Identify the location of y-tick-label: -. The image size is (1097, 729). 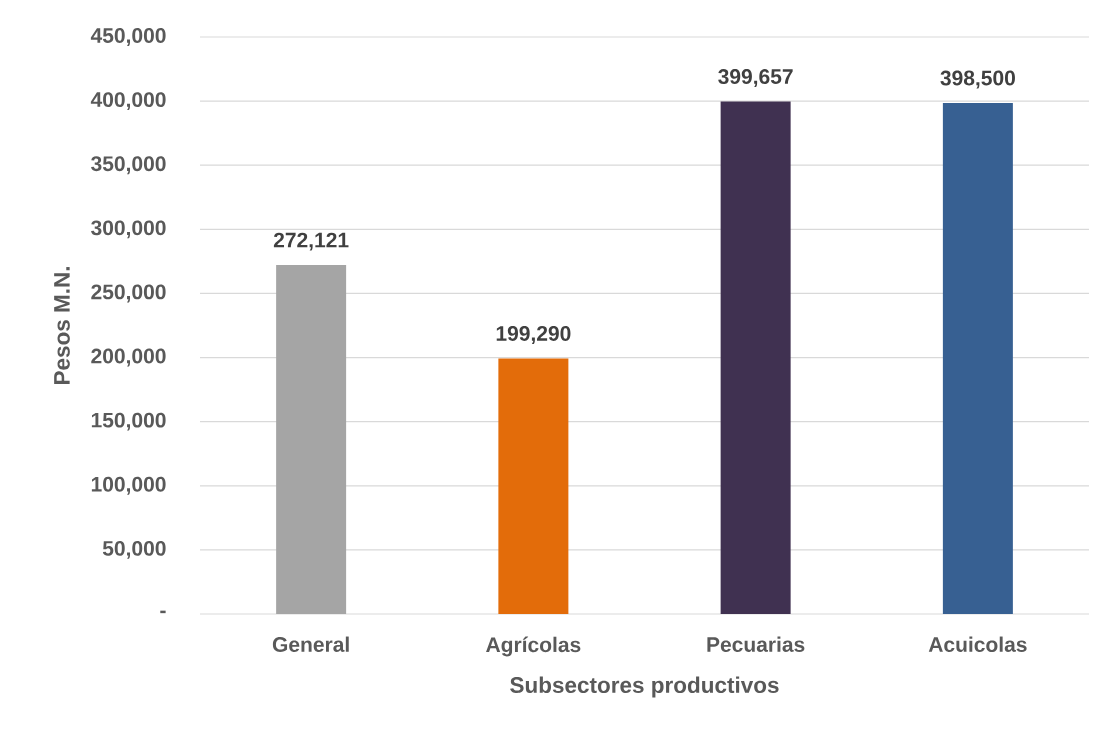
(163, 612).